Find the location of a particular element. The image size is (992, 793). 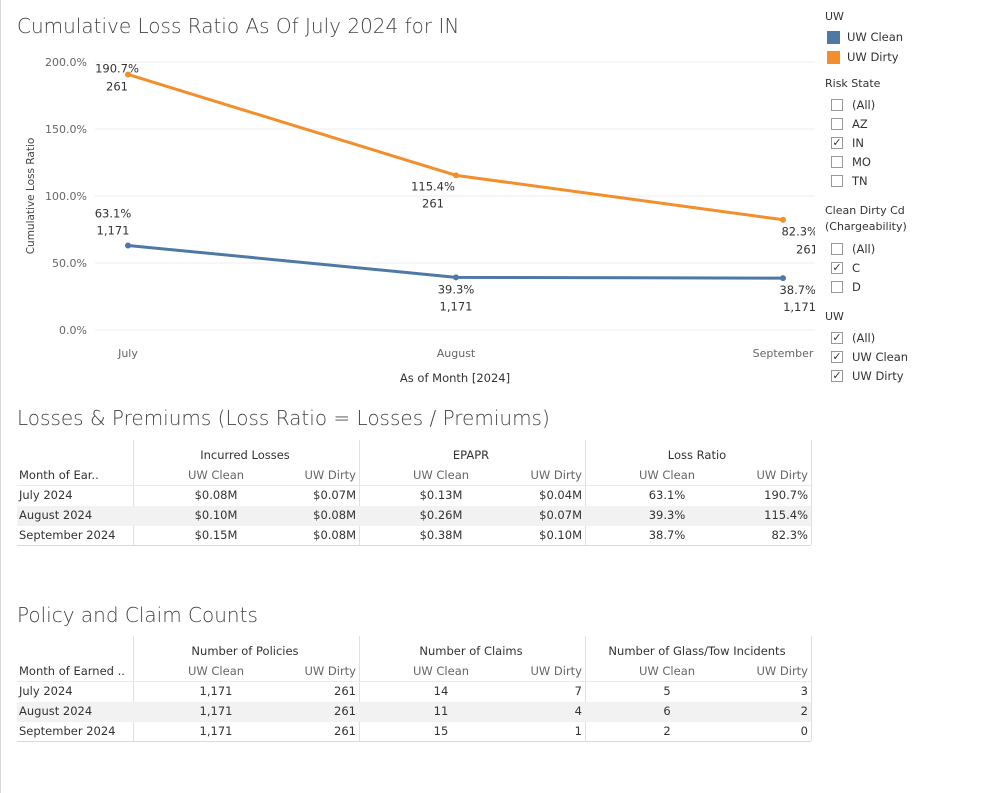

counts-row-month: July 2024 is located at coordinates (46, 691).